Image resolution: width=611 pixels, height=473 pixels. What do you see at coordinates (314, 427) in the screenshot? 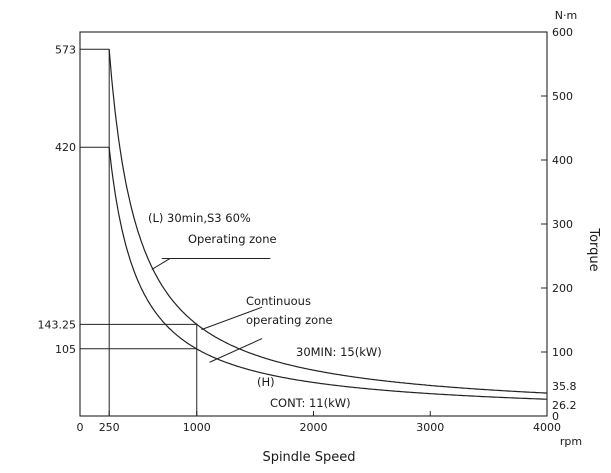
I see `x-tick-label-2000: 2000` at bounding box center [314, 427].